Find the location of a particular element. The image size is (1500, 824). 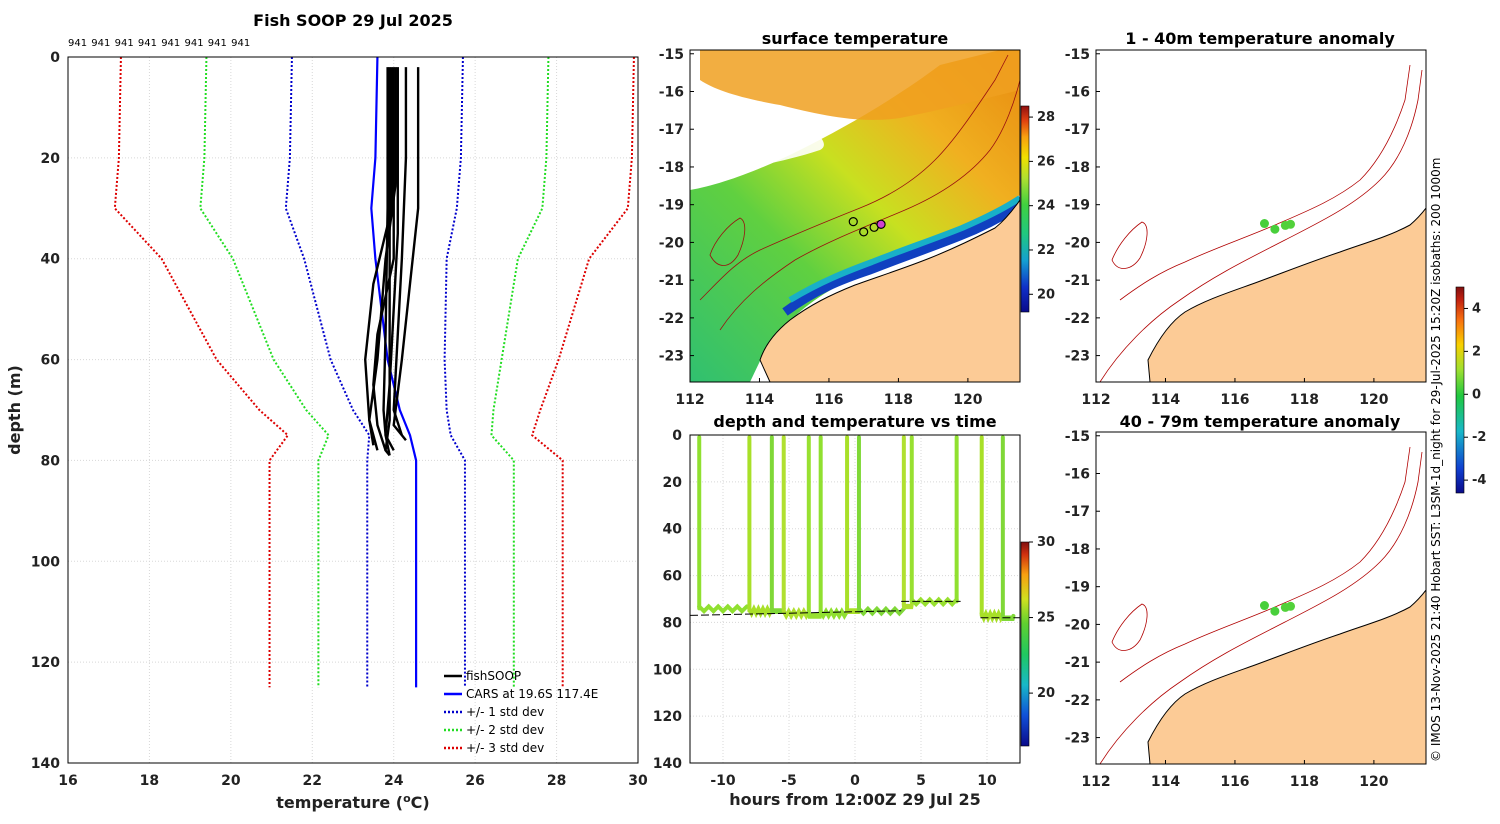

depth-time-bottom-line is located at coordinates (795, 613).